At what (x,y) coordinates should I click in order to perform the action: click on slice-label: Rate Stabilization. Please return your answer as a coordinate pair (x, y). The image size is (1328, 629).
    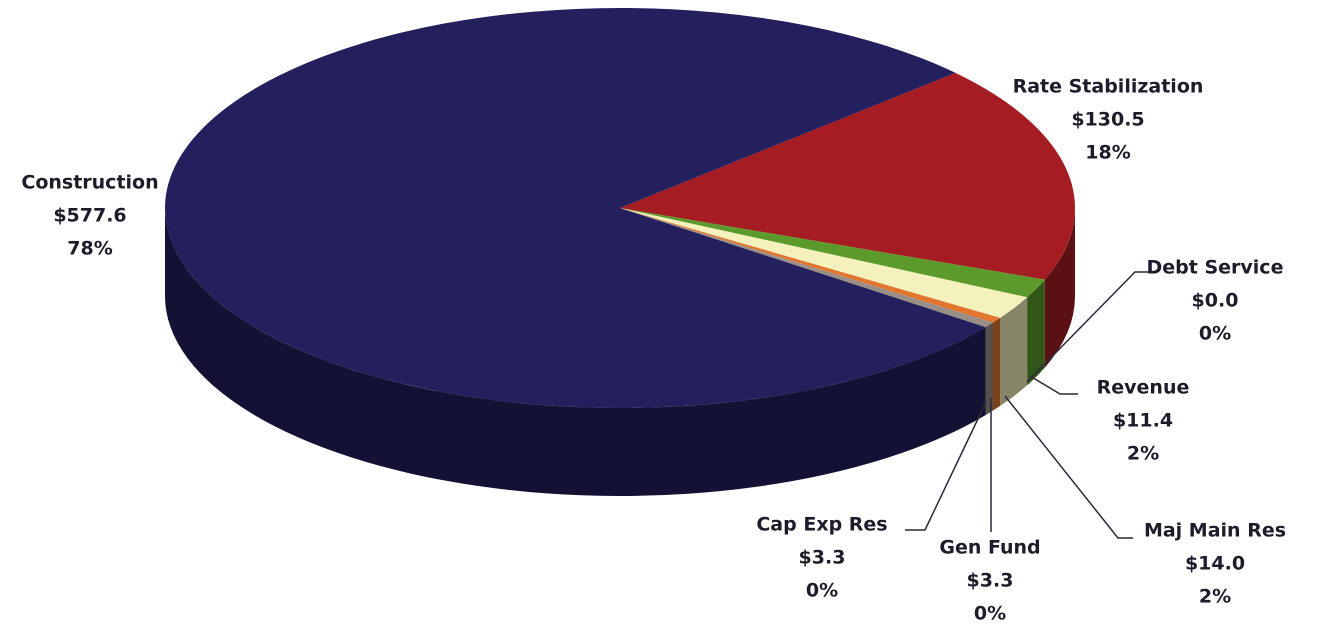
    Looking at the image, I should click on (1108, 87).